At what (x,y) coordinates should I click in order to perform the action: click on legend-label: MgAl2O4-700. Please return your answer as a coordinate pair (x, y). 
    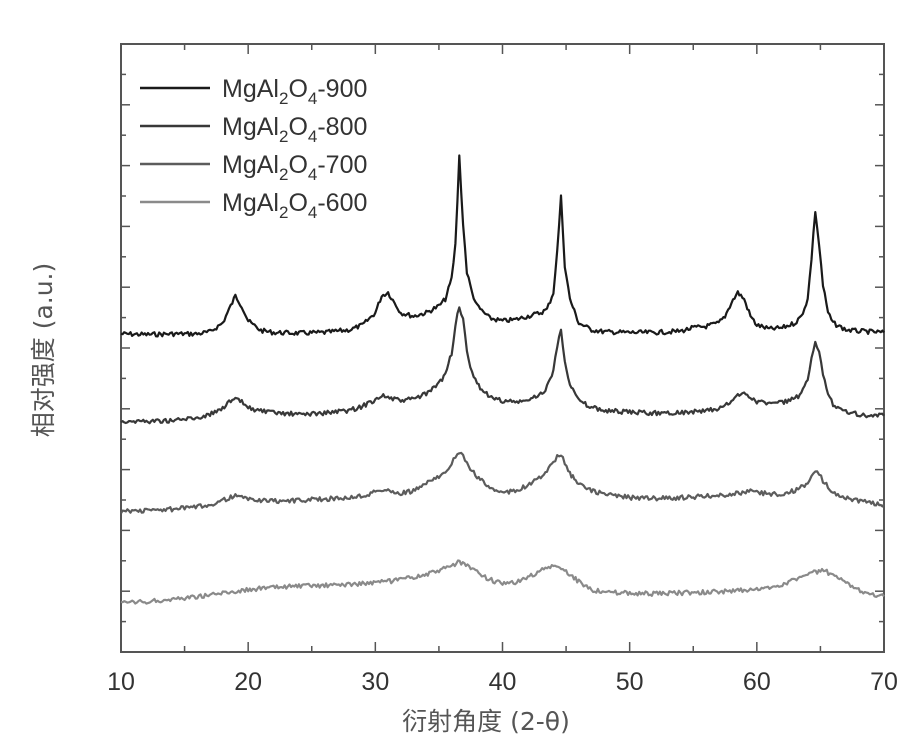
    Looking at the image, I should click on (294, 167).